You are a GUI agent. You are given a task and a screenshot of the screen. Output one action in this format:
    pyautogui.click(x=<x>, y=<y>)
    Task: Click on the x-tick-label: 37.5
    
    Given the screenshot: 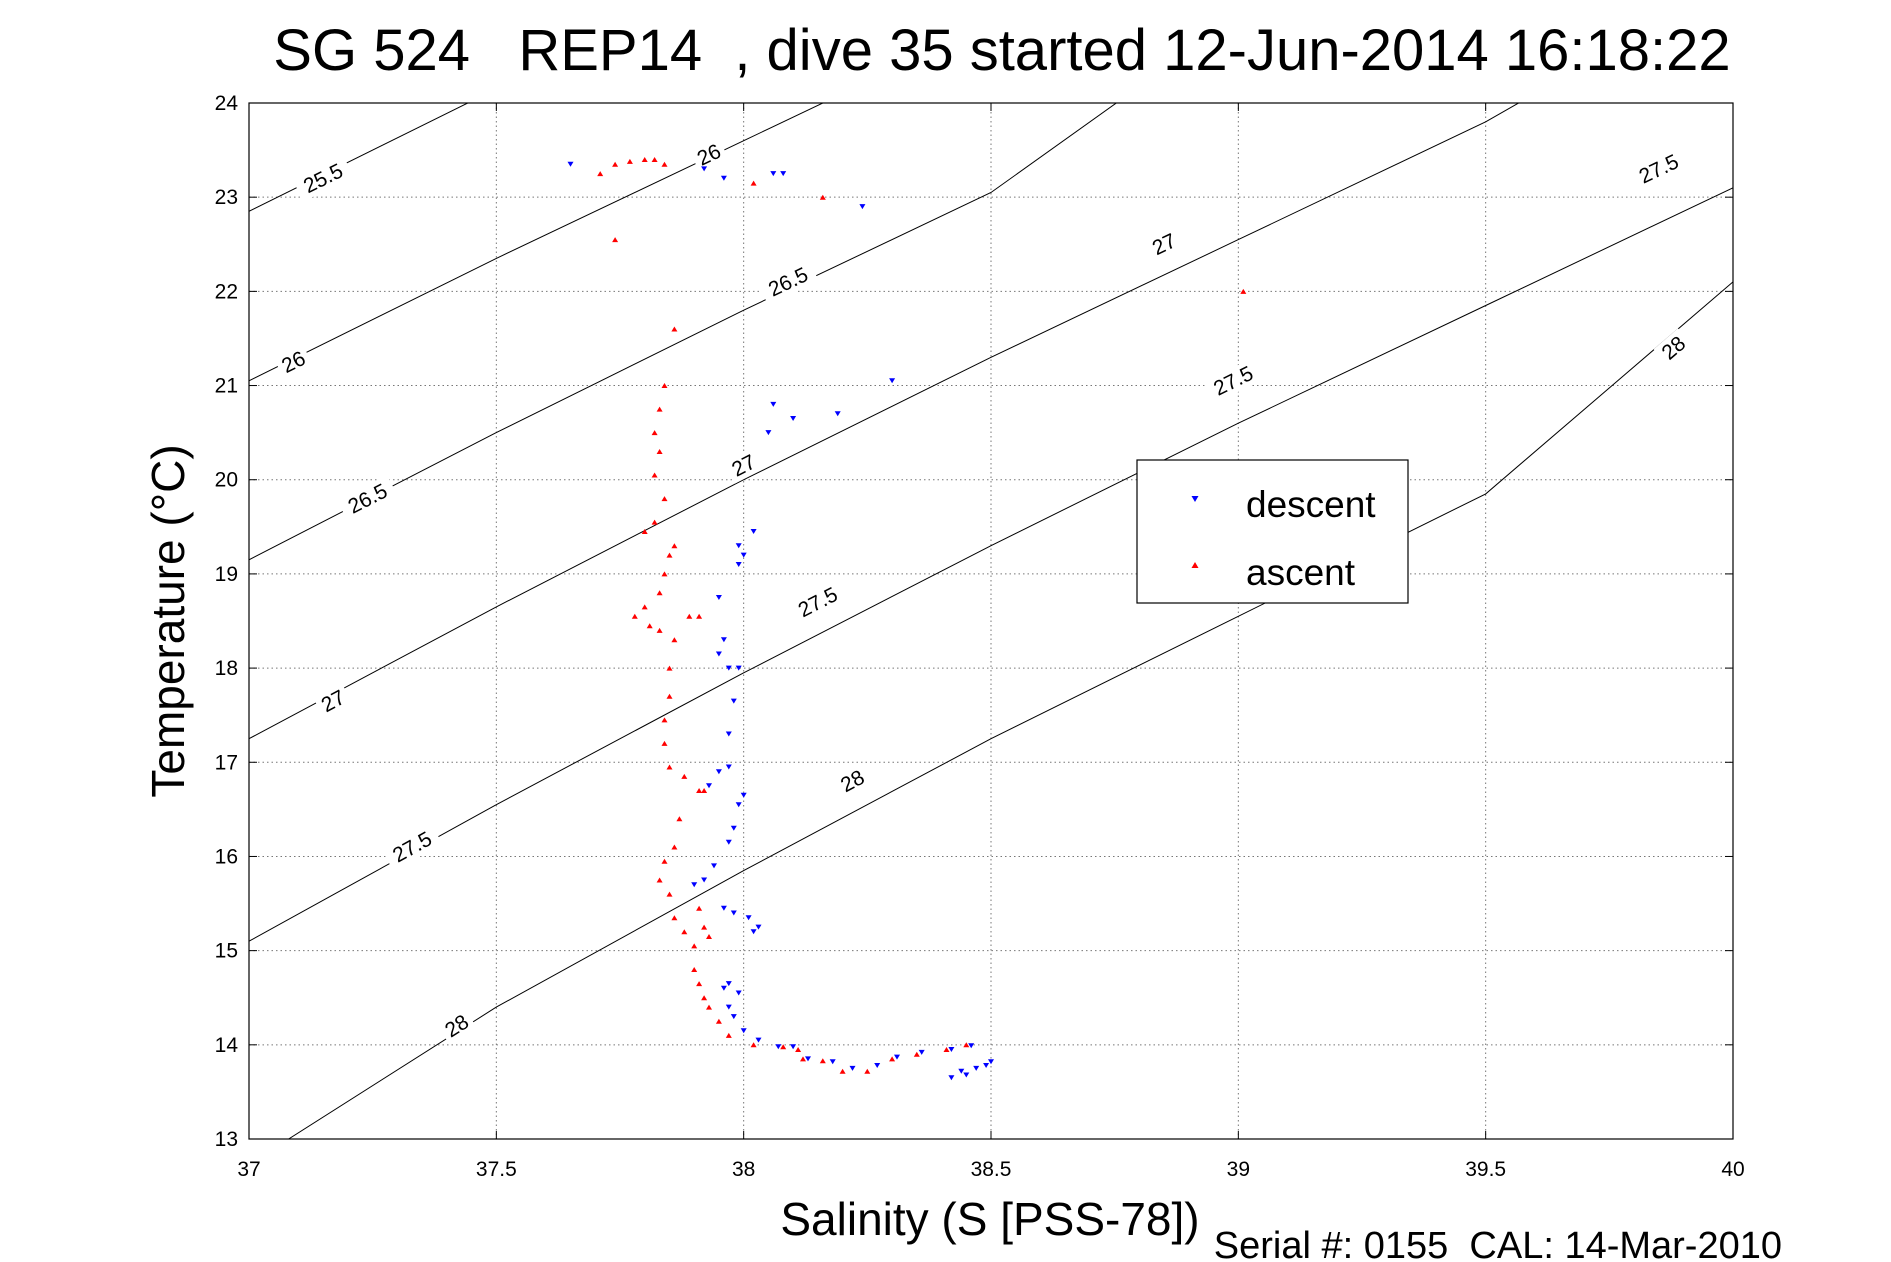 What is the action you would take?
    pyautogui.click(x=496, y=1169)
    